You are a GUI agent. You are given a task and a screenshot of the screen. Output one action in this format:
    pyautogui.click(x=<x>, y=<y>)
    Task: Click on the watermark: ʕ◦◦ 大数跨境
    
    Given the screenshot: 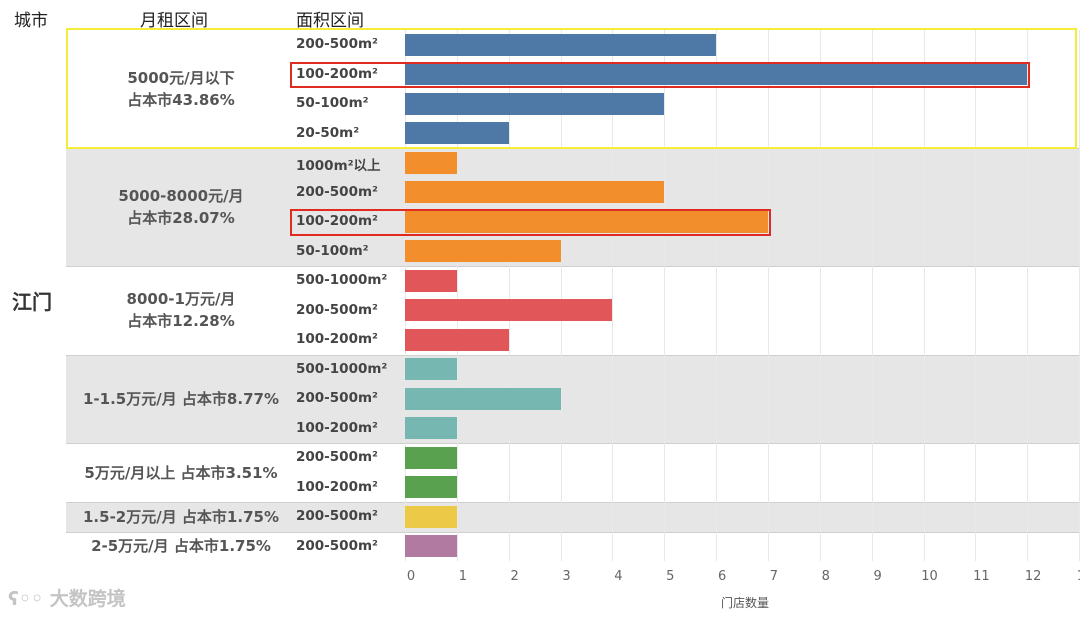 What is the action you would take?
    pyautogui.click(x=67, y=597)
    